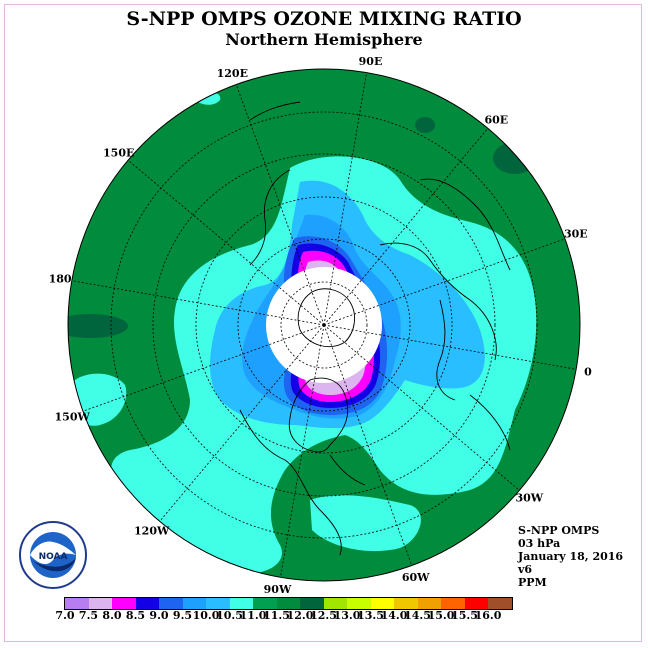 This screenshot has height=648, width=648. I want to click on longitude-label: 90W, so click(278, 589).